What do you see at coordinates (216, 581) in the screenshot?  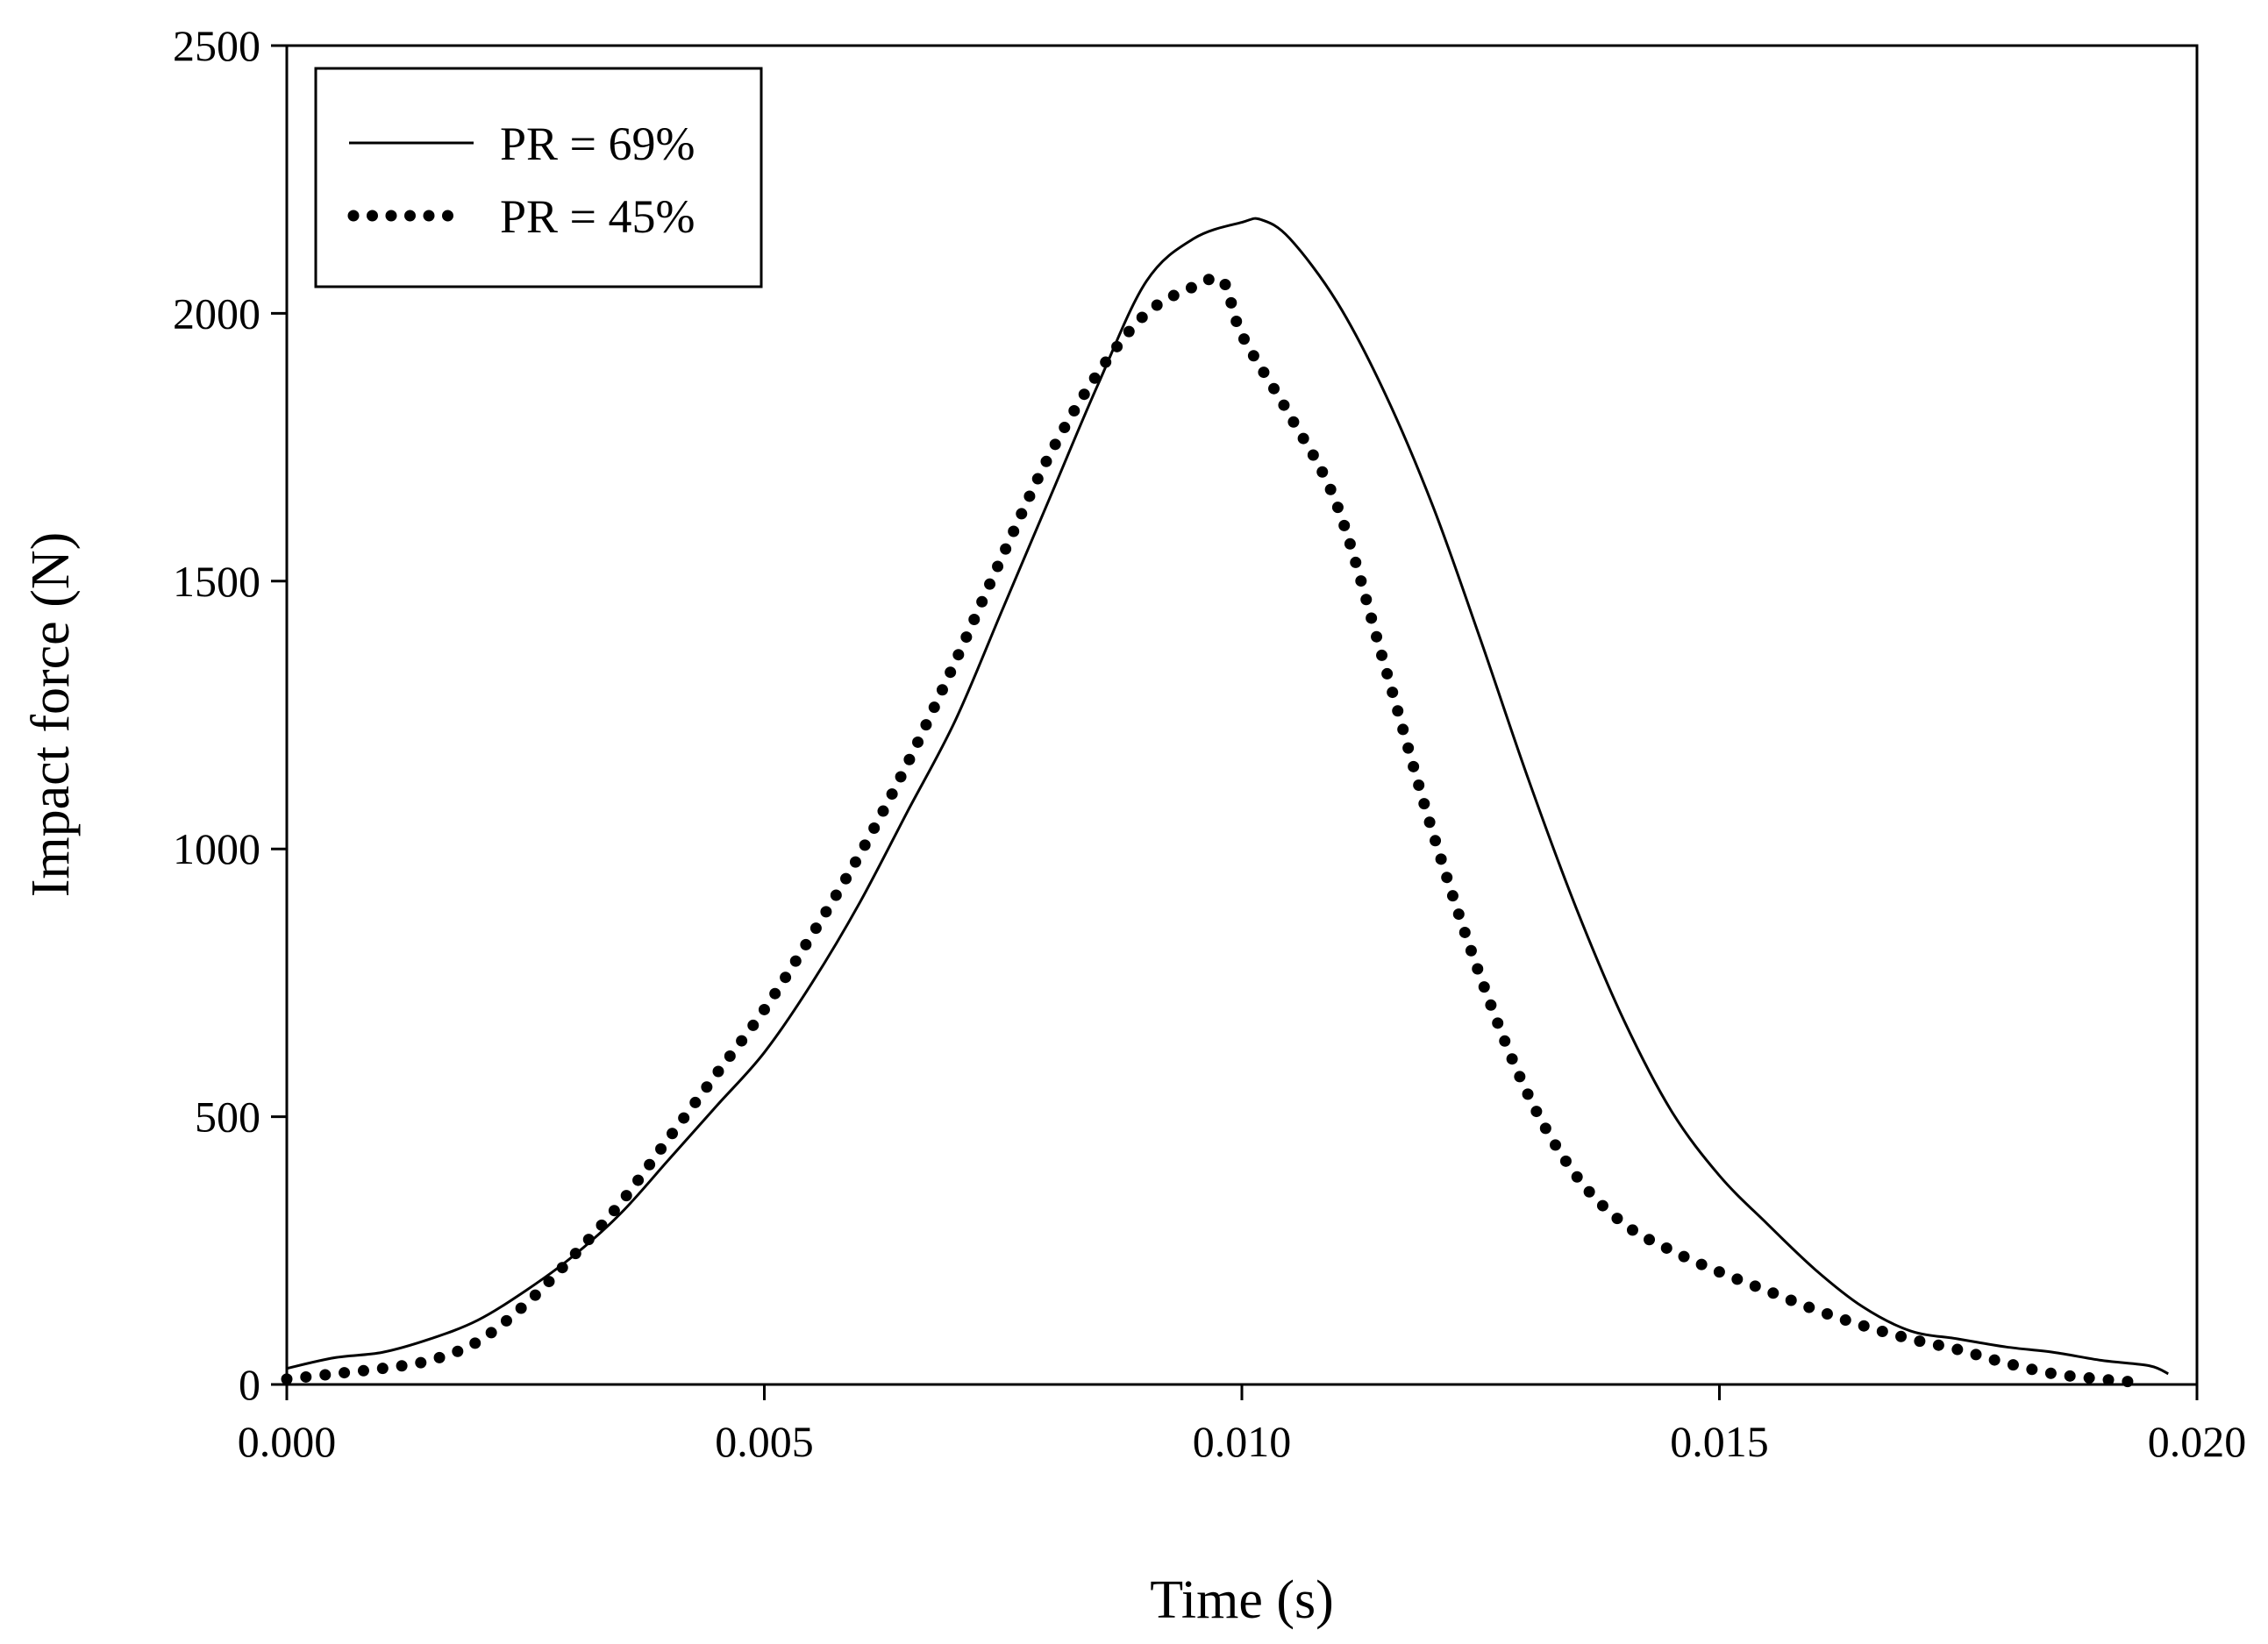 I see `y-tick-label: 1500` at bounding box center [216, 581].